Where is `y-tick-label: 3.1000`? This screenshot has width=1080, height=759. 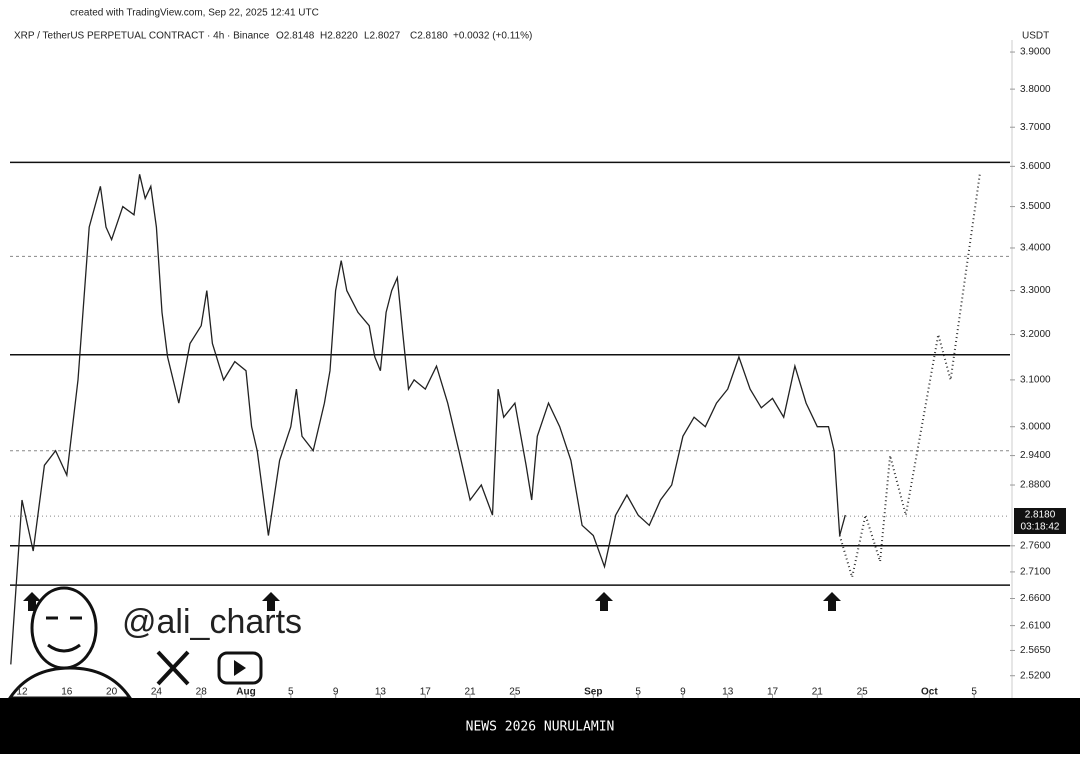 y-tick-label: 3.1000 is located at coordinates (1035, 380).